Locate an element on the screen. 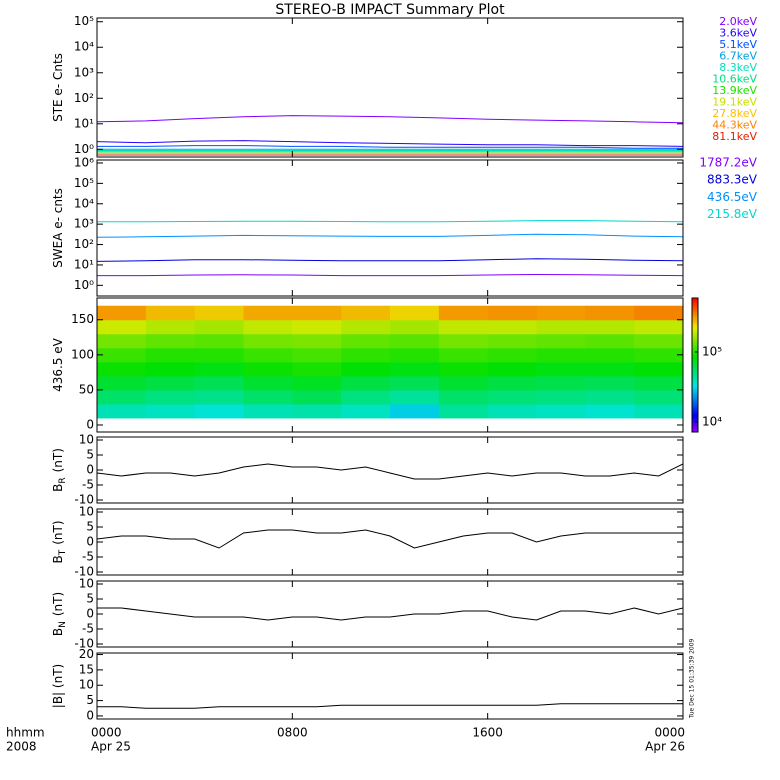 Image resolution: width=780 pixels, height=780 pixels. y-axis-label: BR (nT) is located at coordinates (59, 470).